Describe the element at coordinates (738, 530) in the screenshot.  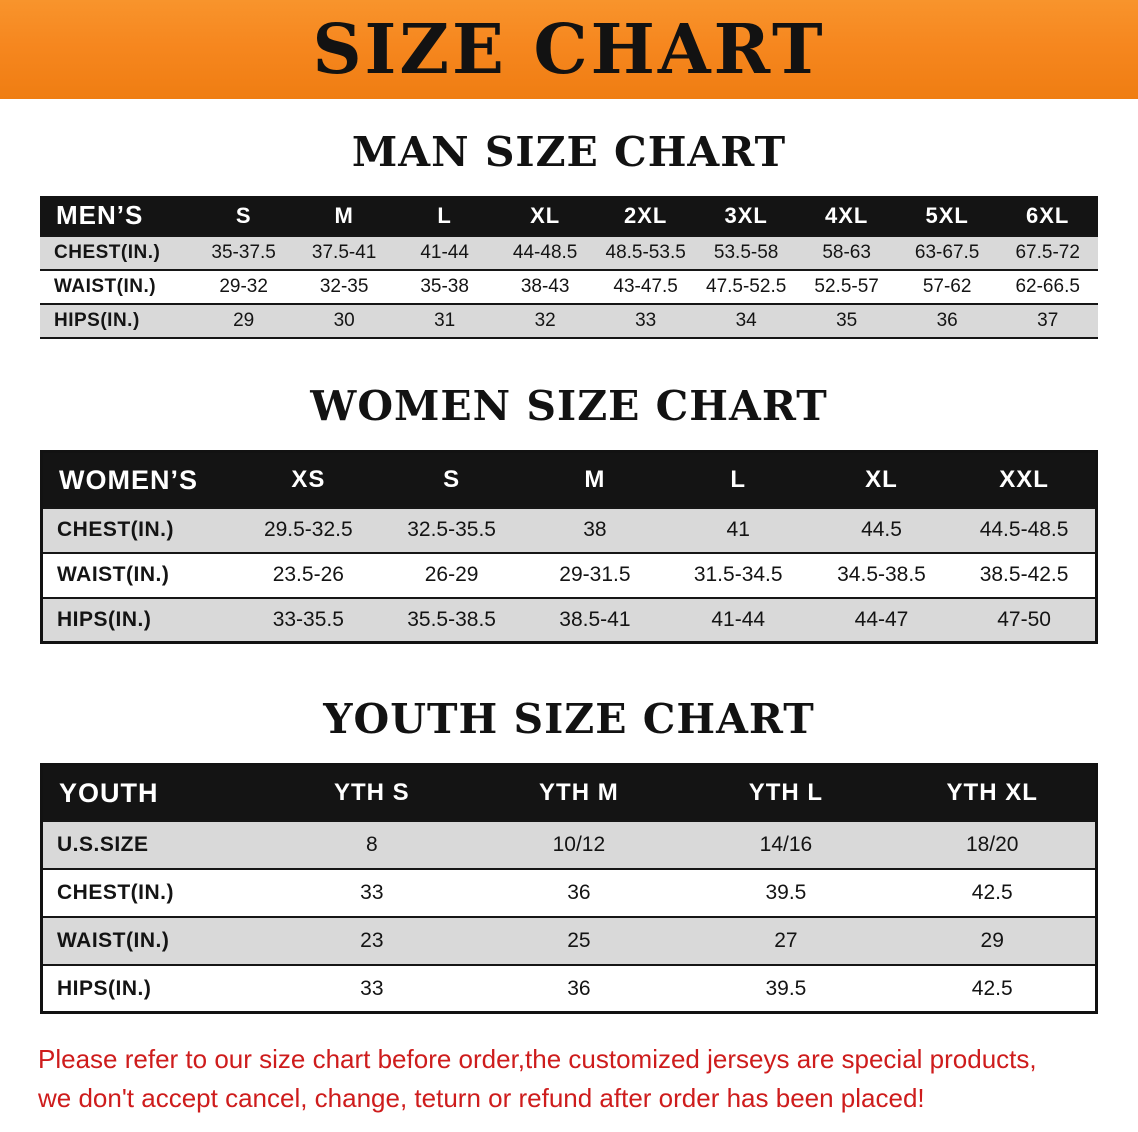
I see `measurement-value-cell: 41` at that location.